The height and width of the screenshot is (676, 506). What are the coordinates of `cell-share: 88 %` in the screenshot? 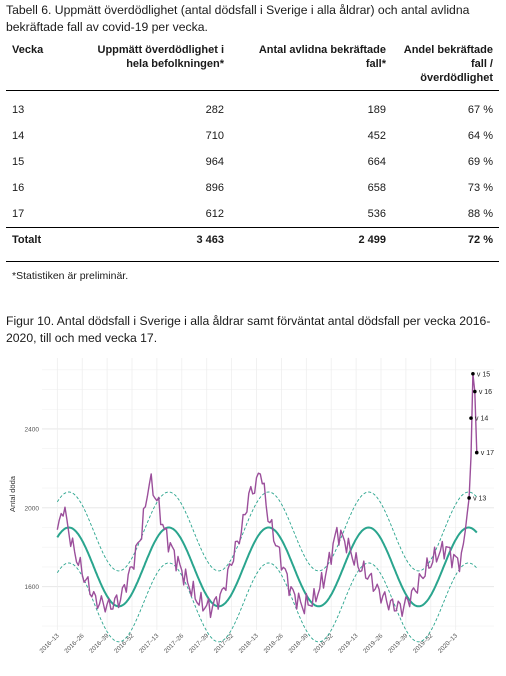 It's located at (480, 214).